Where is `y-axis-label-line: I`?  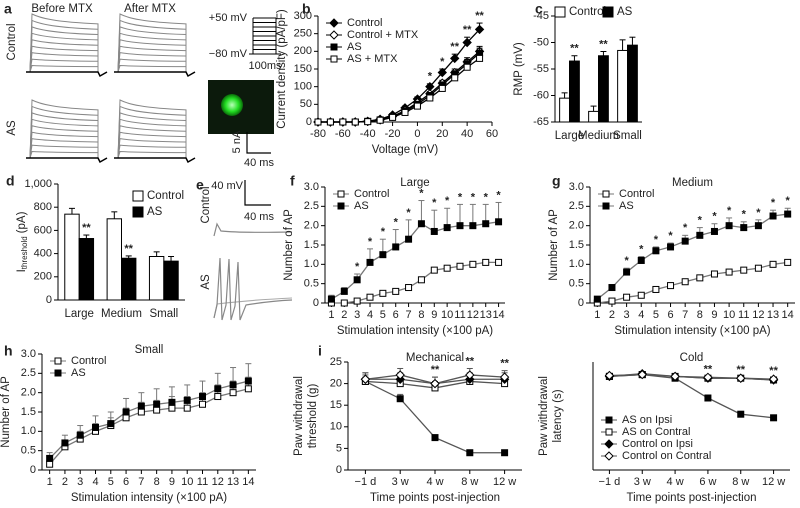 y-axis-label-line: I is located at coordinates (22, 270).